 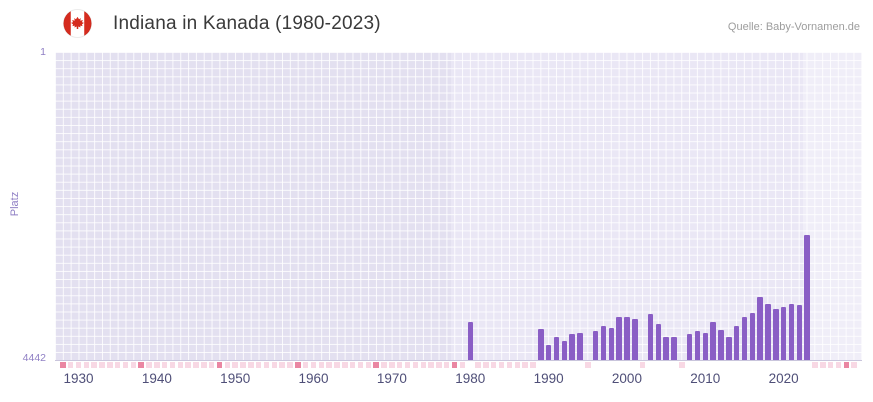 I want to click on no-data-marker-1965, so click(x=352, y=365).